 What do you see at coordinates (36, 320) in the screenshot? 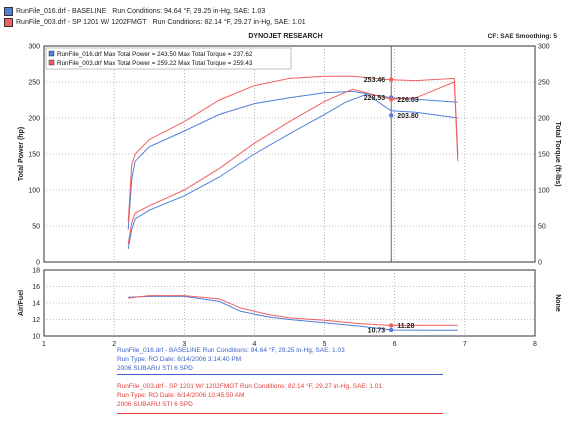
I see `y-tick-label: 12` at bounding box center [36, 320].